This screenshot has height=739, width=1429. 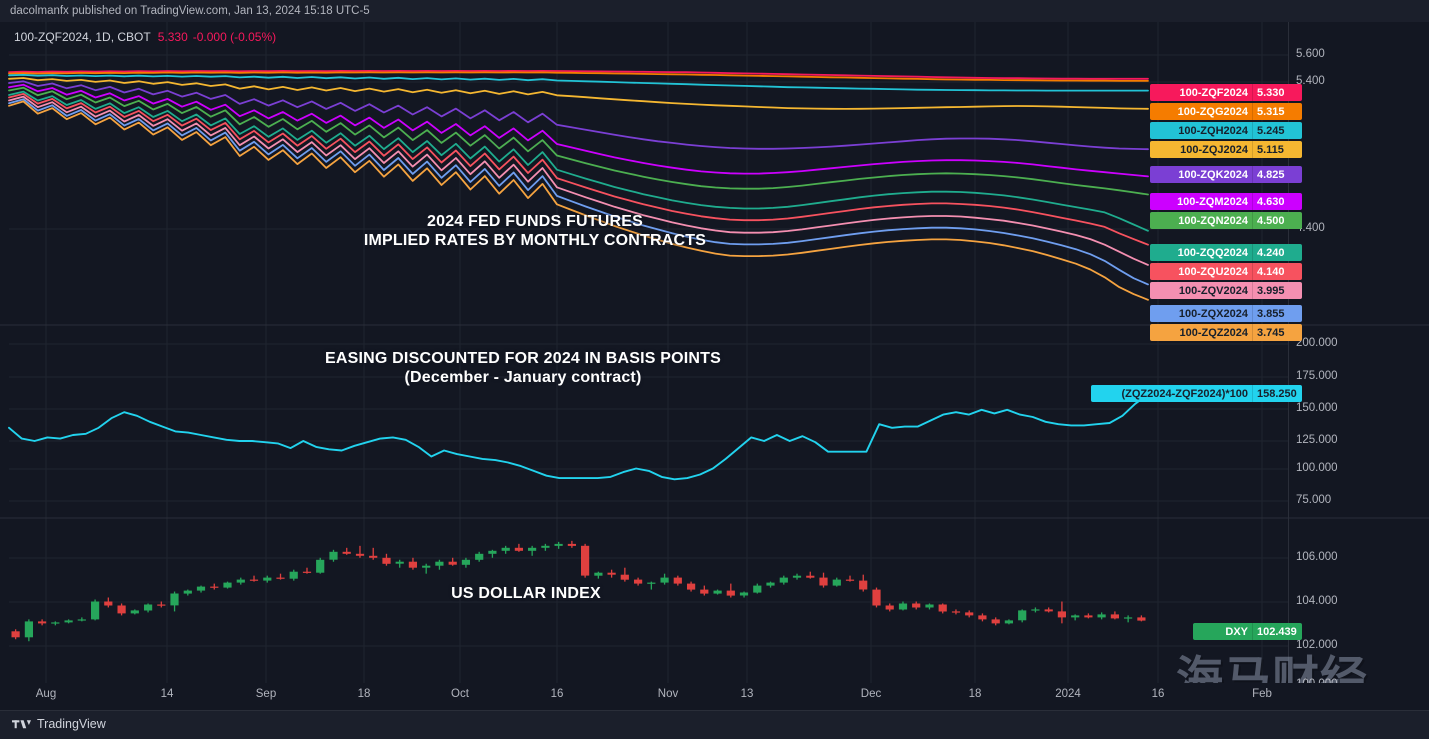 I want to click on time-axis-tick: 14, so click(x=167, y=694).